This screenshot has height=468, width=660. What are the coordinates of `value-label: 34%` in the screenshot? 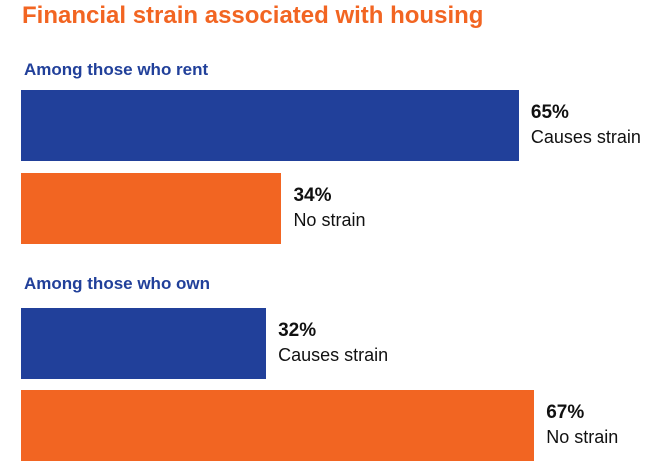 It's located at (312, 195).